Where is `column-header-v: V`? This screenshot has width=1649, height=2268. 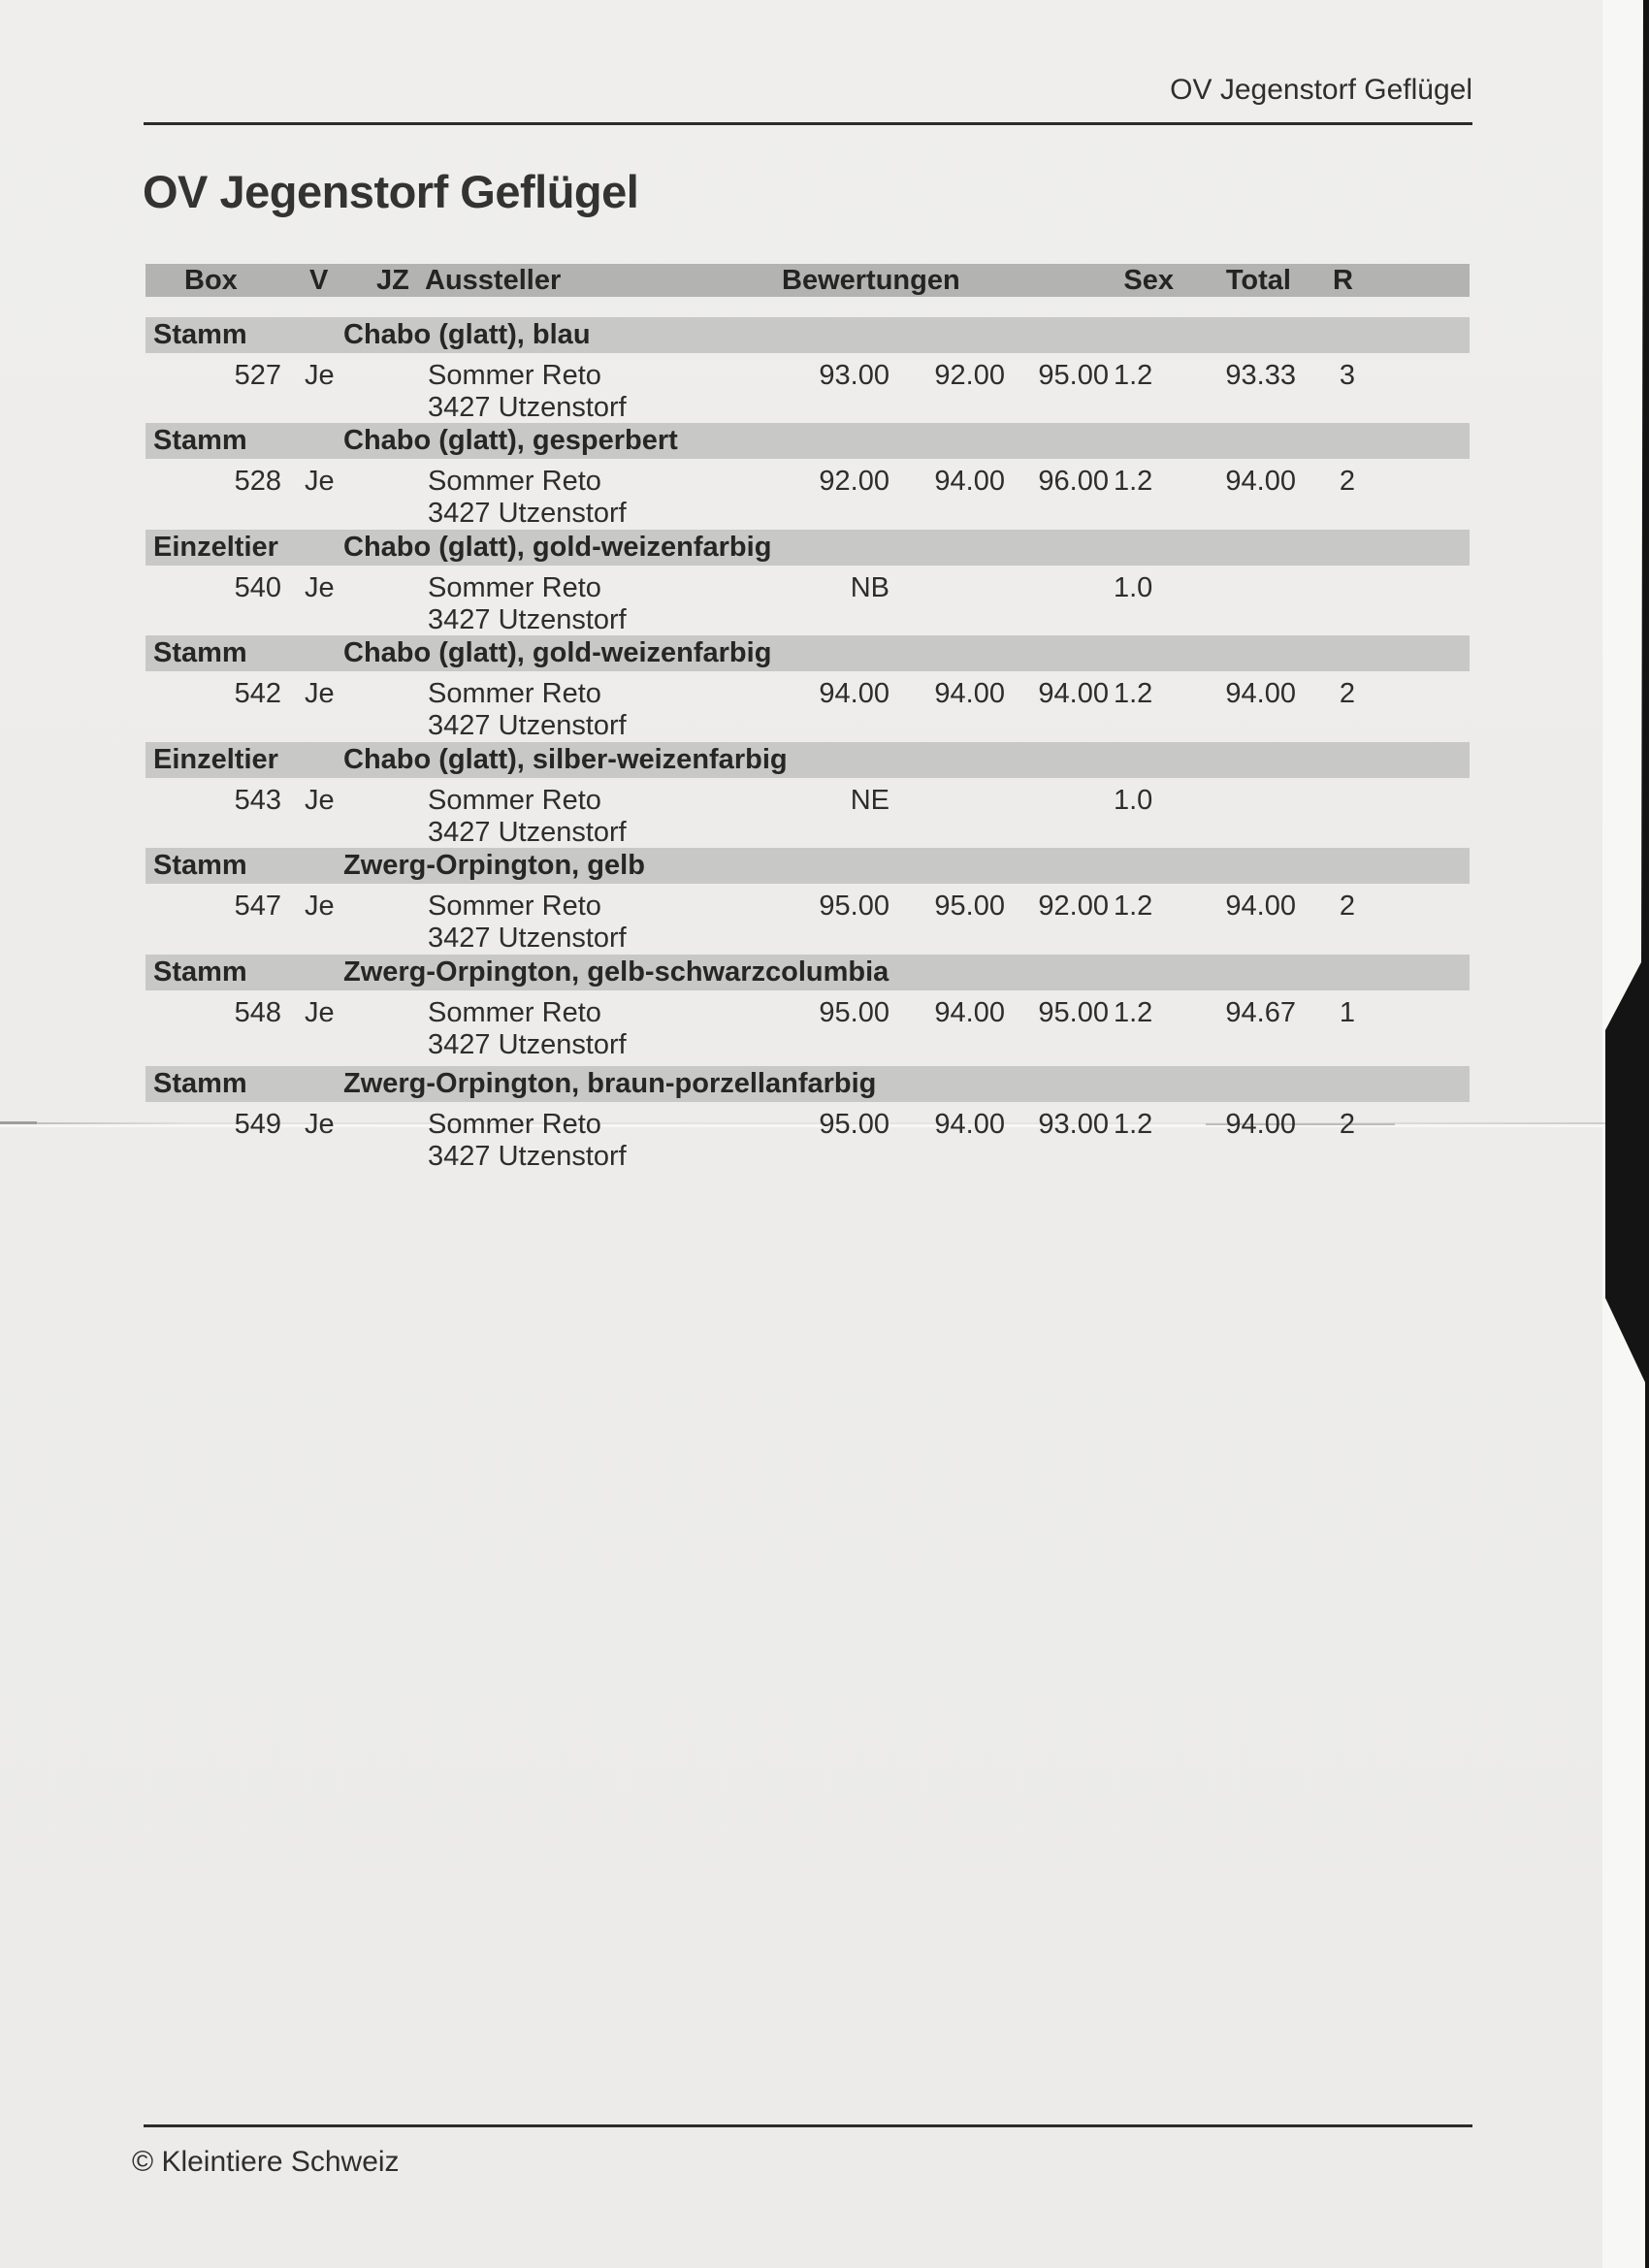
column-header-v: V is located at coordinates (319, 280).